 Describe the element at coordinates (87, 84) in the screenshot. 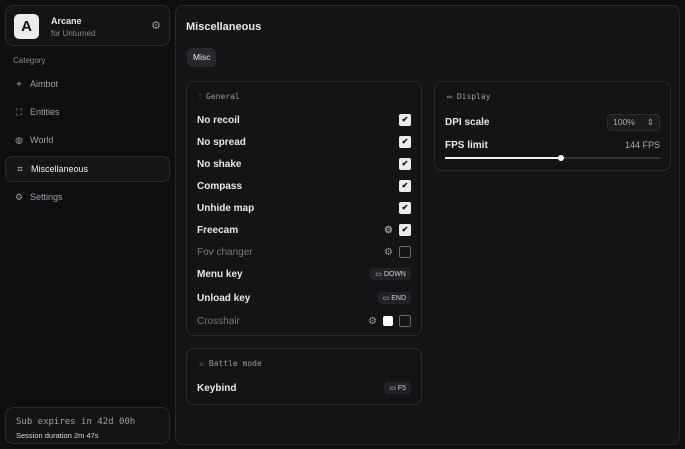

I see `sidebar-item-aimbot: ⌖ Aimbot` at that location.